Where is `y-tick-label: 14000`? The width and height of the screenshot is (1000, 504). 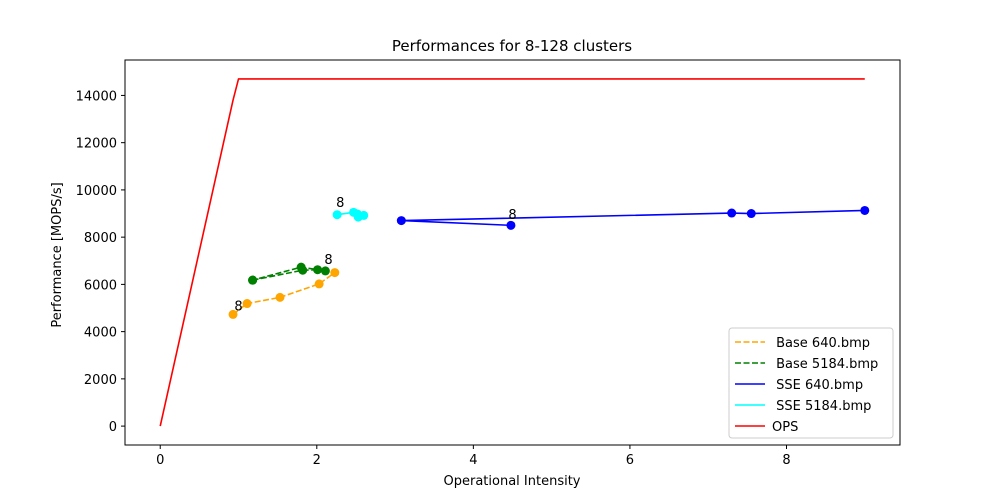
y-tick-label: 14000 is located at coordinates (96, 96).